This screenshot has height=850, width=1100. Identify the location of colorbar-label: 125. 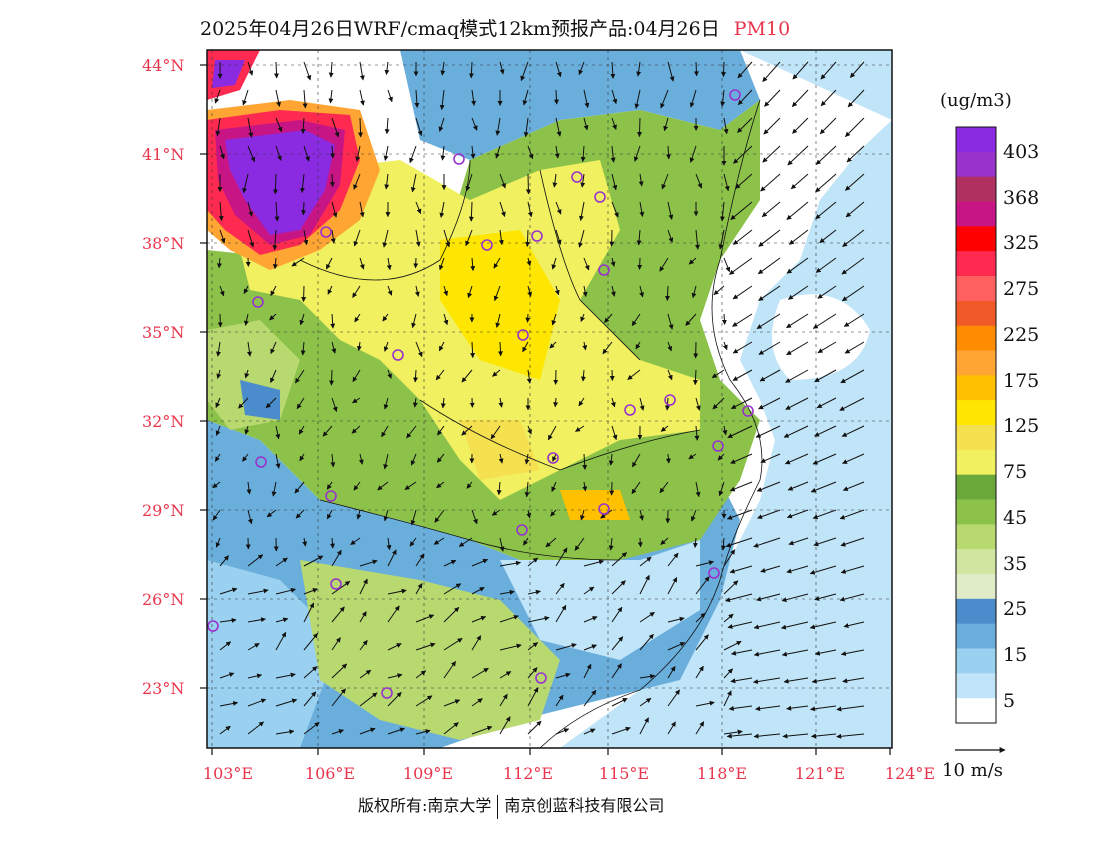
(1021, 426).